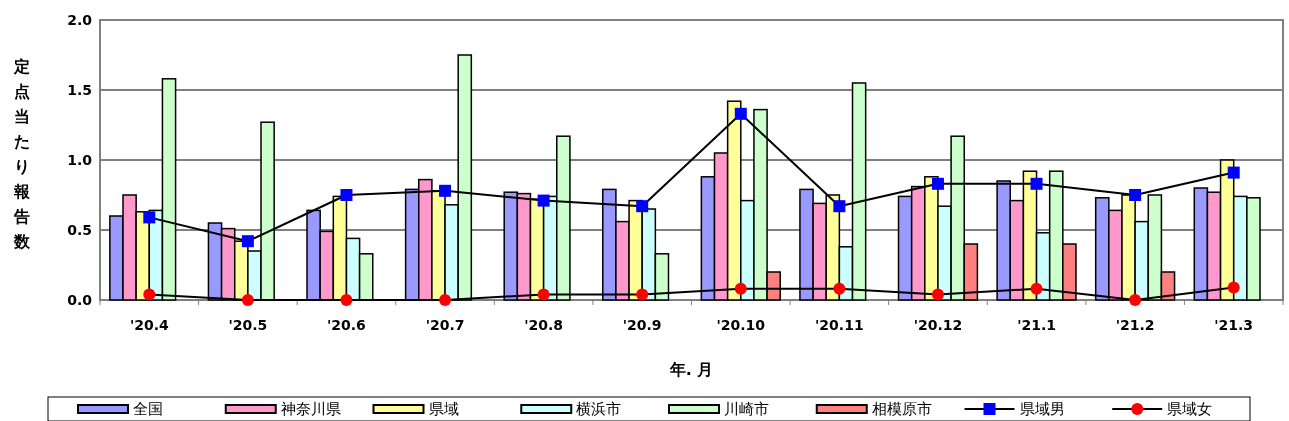 The image size is (1289, 421). Describe the element at coordinates (1135, 325) in the screenshot. I see `x-tick-label: '21.2` at that location.